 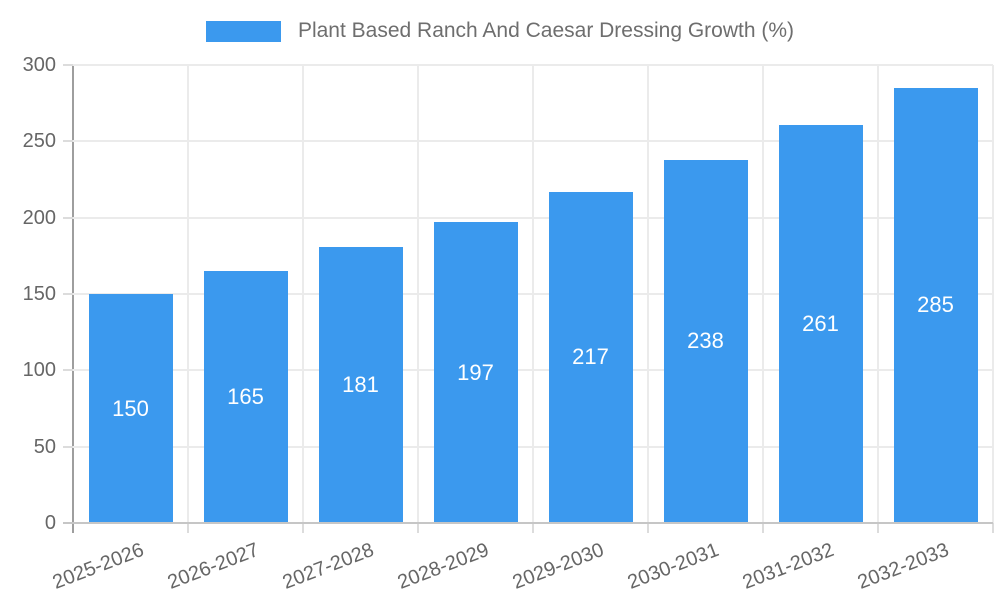 I want to click on bar-value-label: 150, so click(x=130, y=408).